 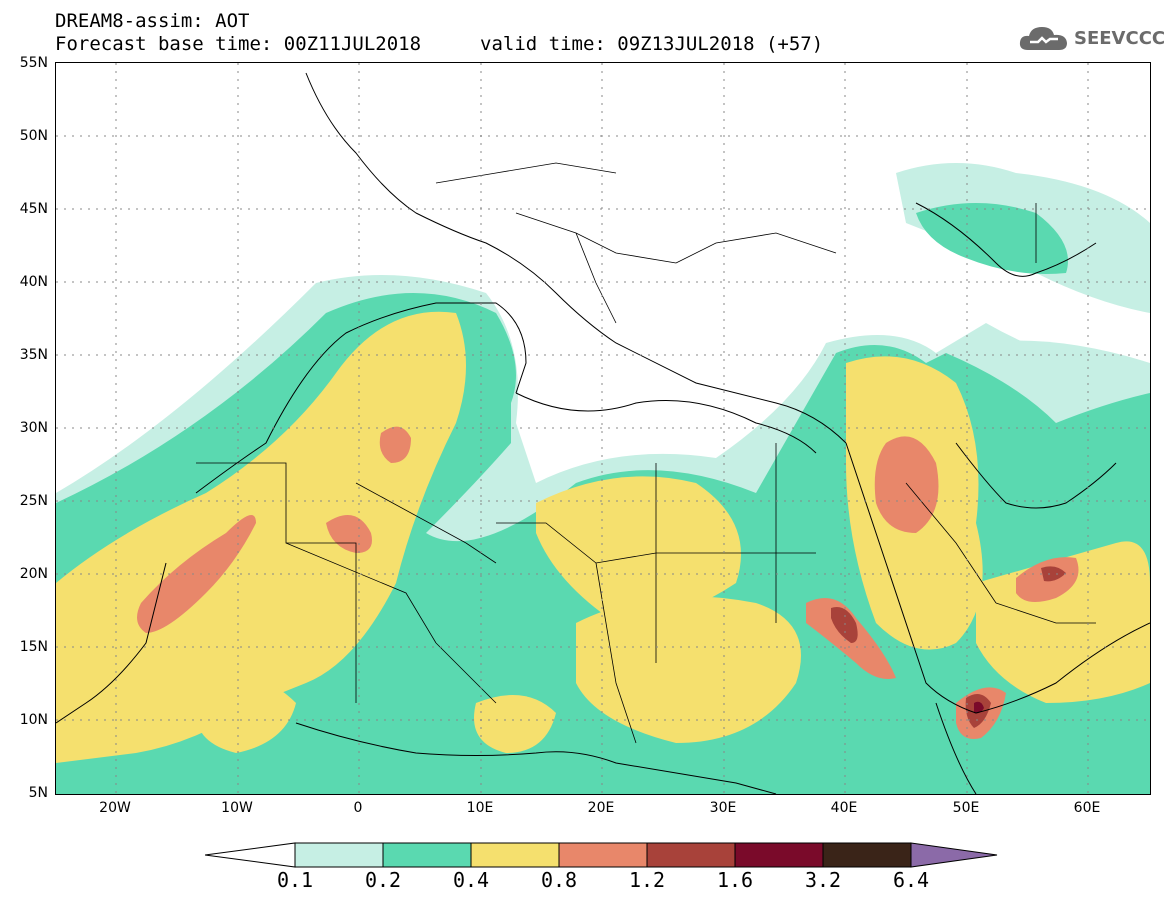 What do you see at coordinates (295, 880) in the screenshot?
I see `colorbar-label: 0.1` at bounding box center [295, 880].